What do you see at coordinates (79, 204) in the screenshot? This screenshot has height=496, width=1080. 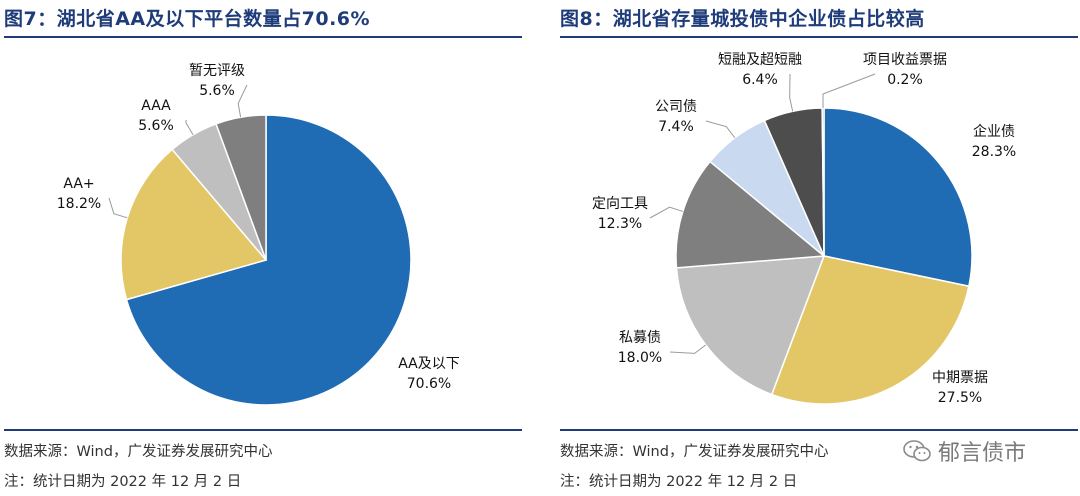 I see `slice-value-label: 18.2%` at bounding box center [79, 204].